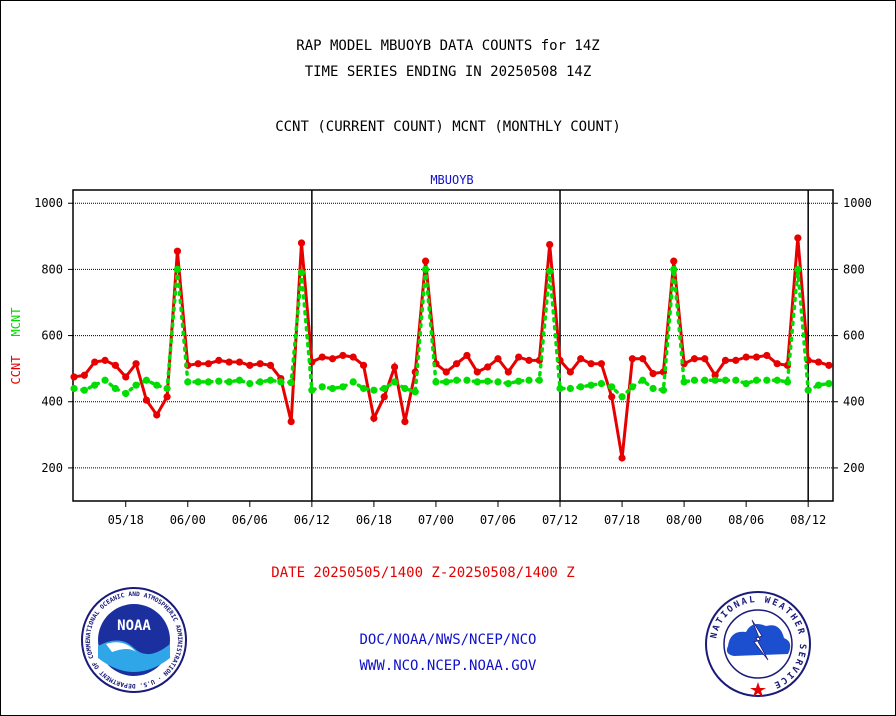  Describe the element at coordinates (854, 269) in the screenshot. I see `y-tick-label-right: 800` at that location.